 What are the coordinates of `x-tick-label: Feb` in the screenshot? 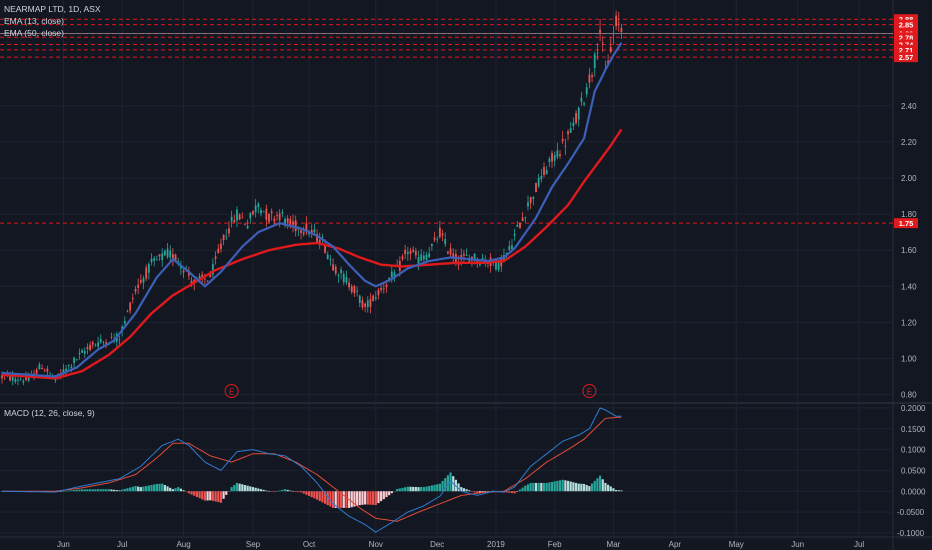 It's located at (555, 544).